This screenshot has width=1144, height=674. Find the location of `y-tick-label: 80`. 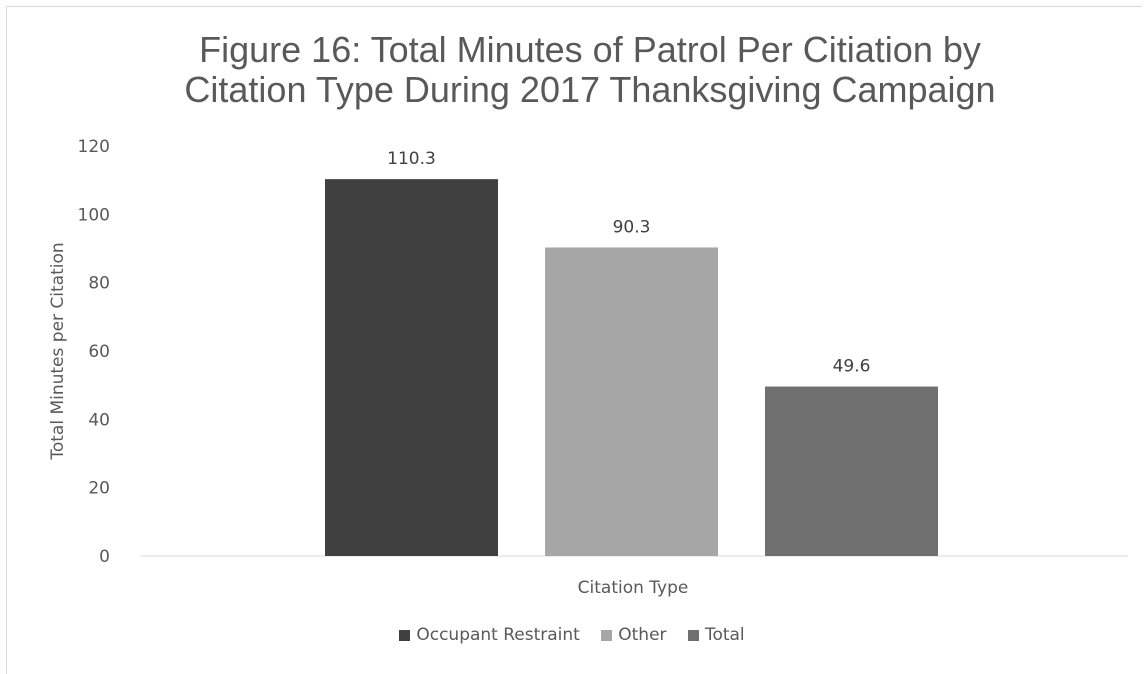

y-tick-label: 80 is located at coordinates (99, 284).